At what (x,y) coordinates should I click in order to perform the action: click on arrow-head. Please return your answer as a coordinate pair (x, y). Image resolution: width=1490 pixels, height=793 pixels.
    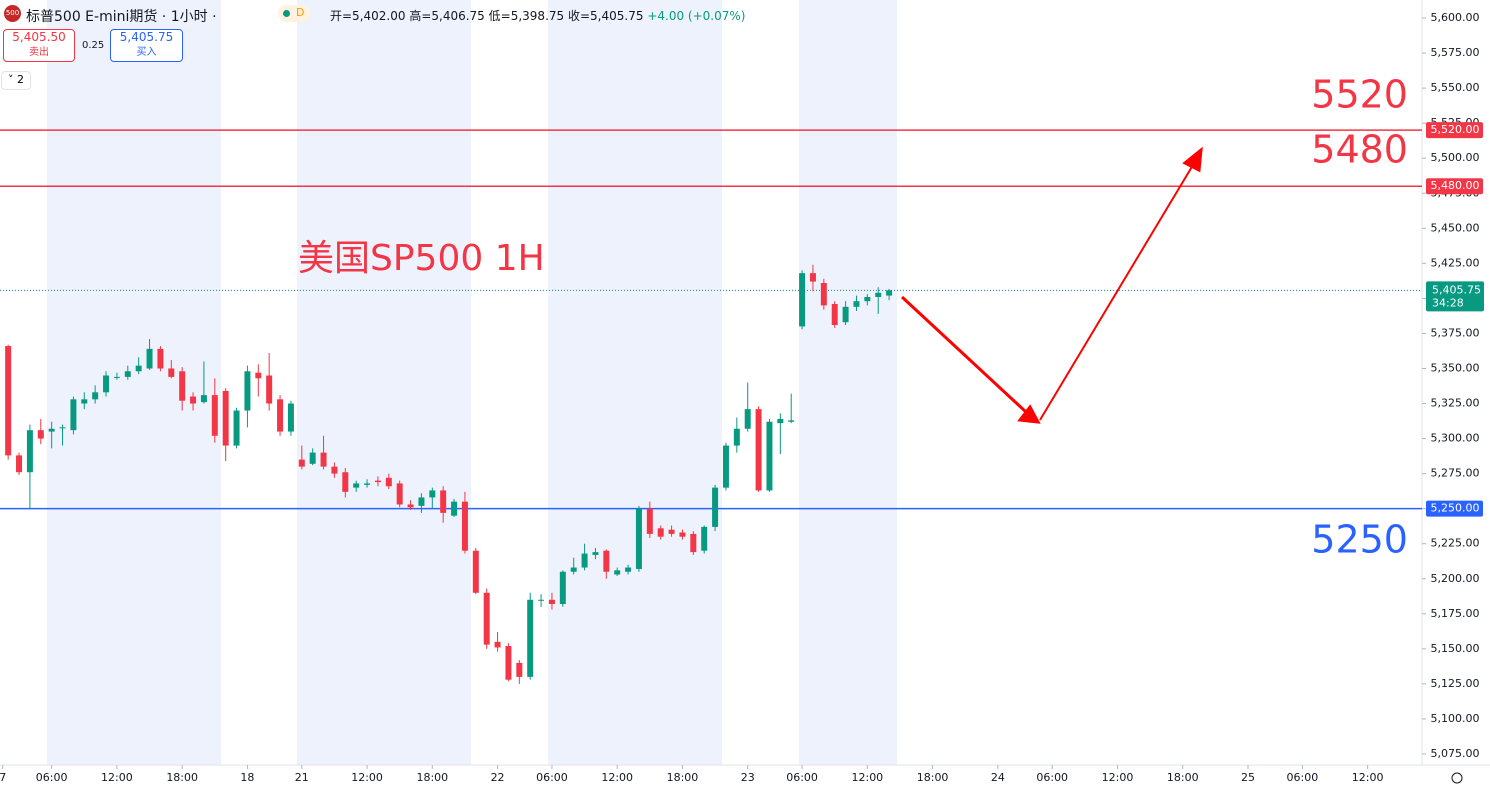
    Looking at the image, I should click on (1029, 414).